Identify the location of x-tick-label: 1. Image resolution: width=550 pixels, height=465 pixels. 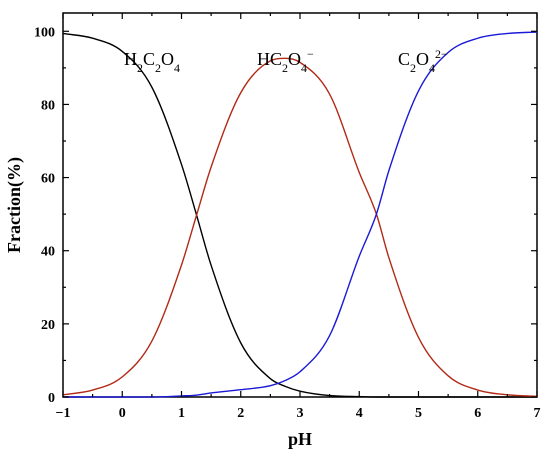
(181, 413).